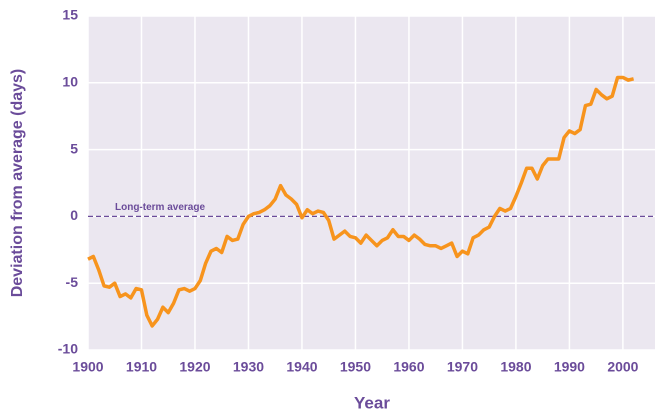  What do you see at coordinates (372, 402) in the screenshot?
I see `x-axis-label: Year` at bounding box center [372, 402].